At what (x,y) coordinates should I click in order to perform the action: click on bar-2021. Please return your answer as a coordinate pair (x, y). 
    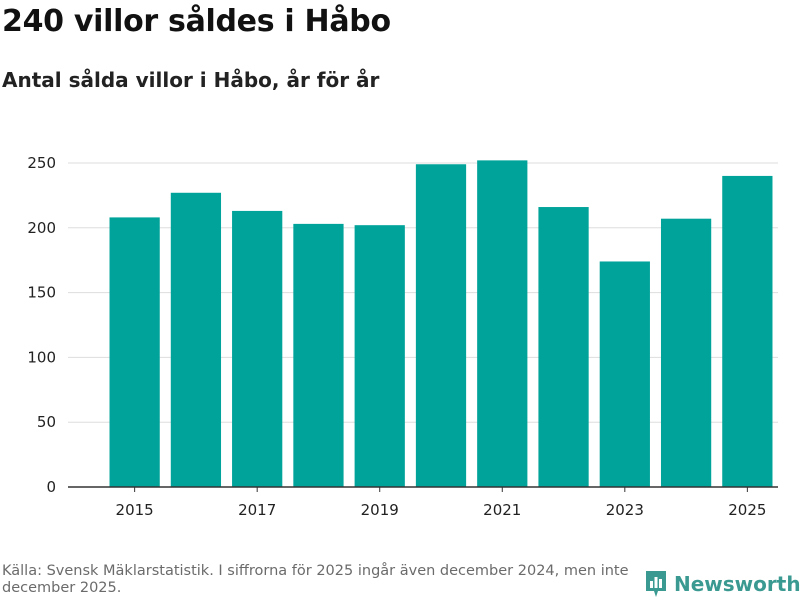
    Looking at the image, I should click on (502, 323).